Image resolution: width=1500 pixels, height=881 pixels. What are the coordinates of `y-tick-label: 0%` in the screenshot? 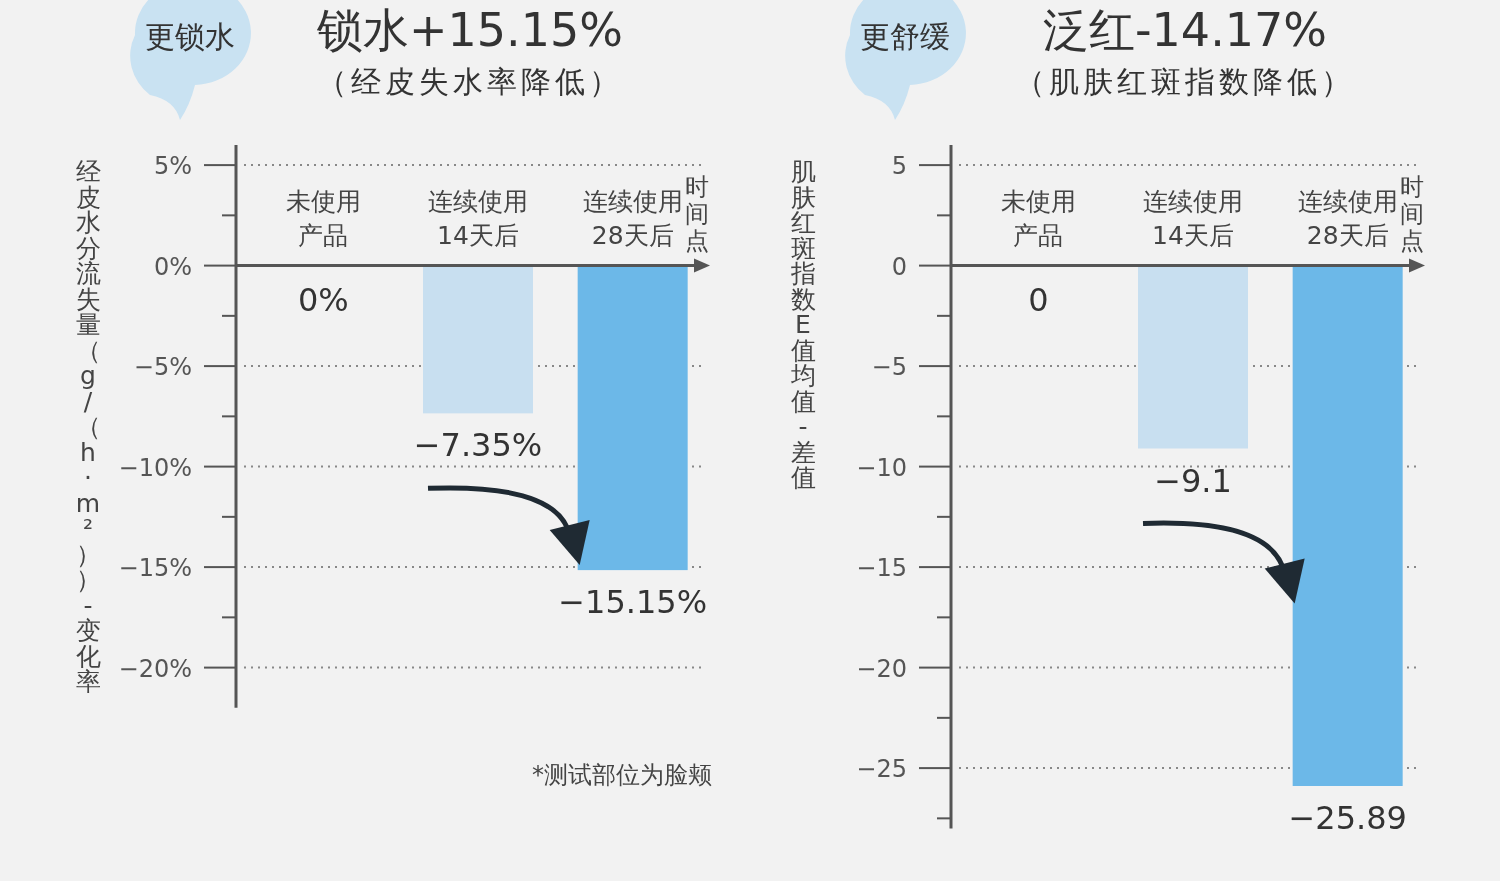 It's located at (172, 266).